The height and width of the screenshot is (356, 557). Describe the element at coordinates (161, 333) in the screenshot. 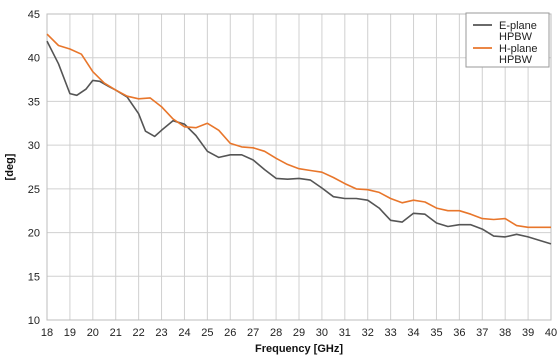

I see `x-tick-label: 23` at that location.